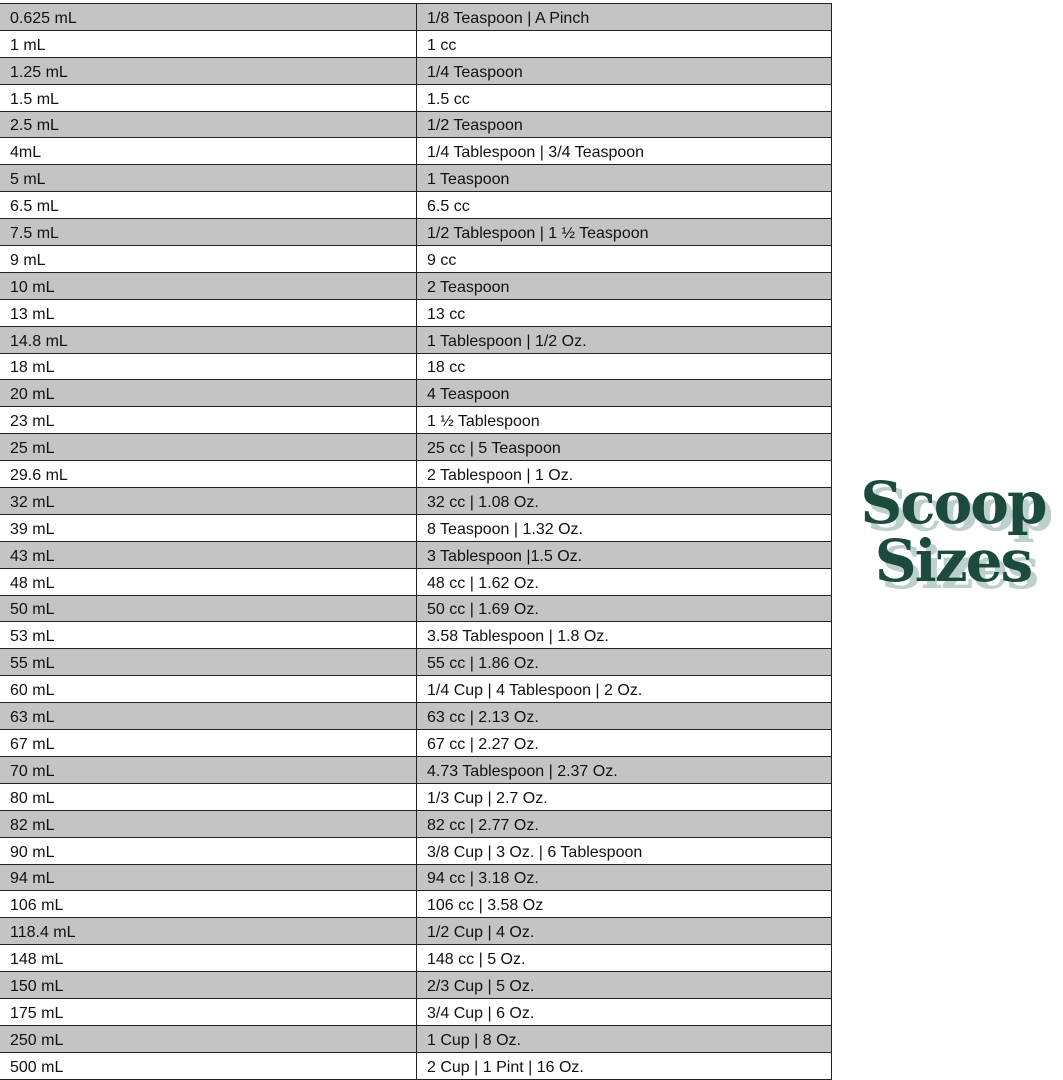  I want to click on title-line-1: Scoop, so click(953, 503).